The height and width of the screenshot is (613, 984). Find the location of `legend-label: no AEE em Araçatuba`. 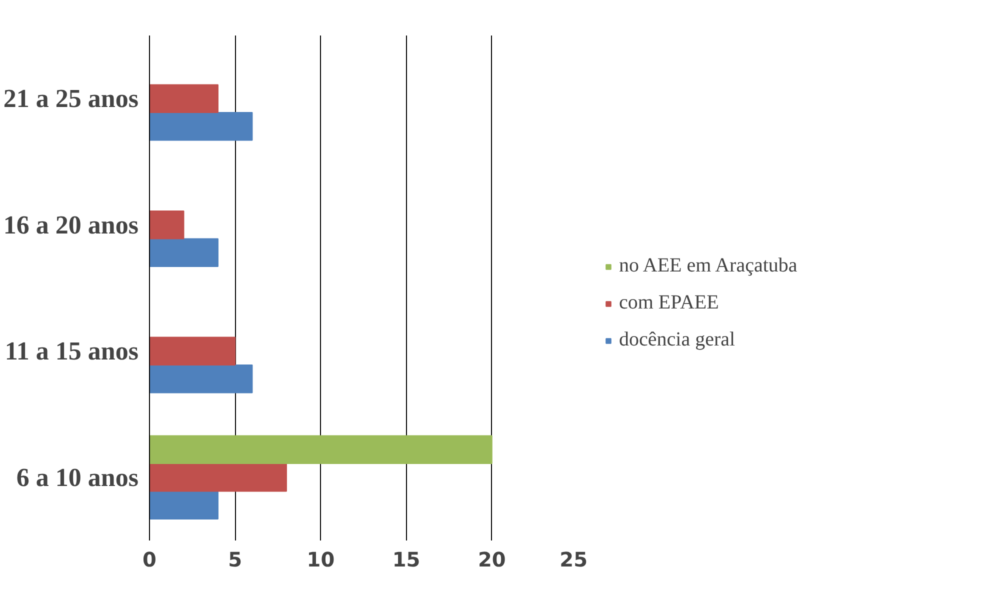

legend-label: no AEE em Araçatuba is located at coordinates (708, 266).